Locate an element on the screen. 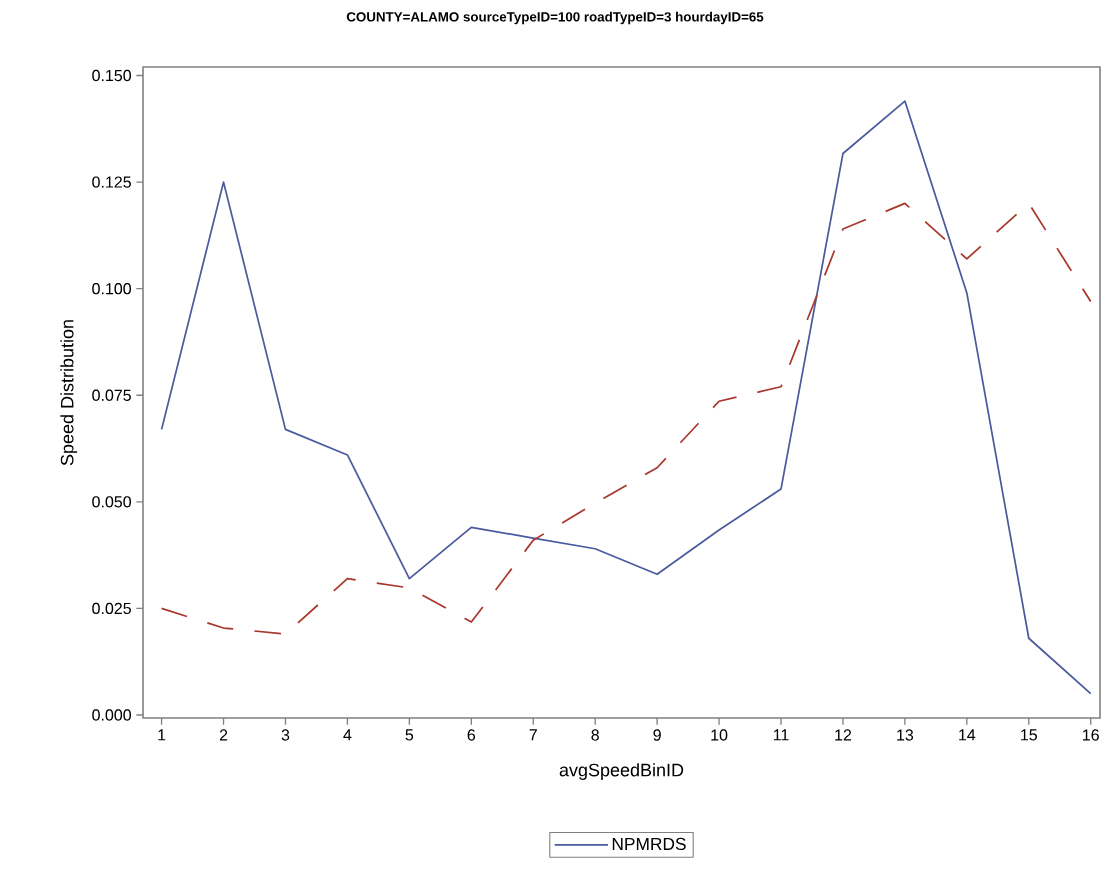 This screenshot has height=874, width=1110. x-tick-label: 14 is located at coordinates (967, 735).